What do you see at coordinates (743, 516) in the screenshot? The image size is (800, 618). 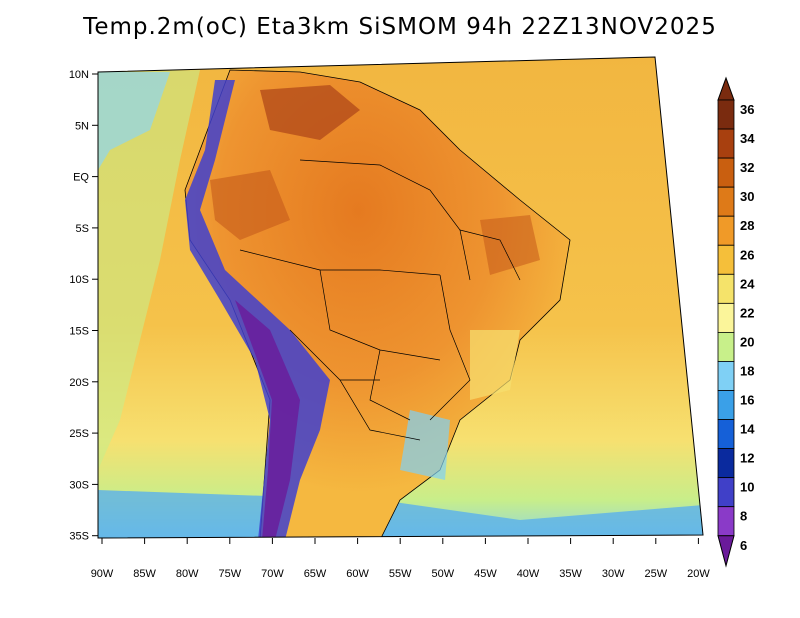 I see `colorbar-label: 8` at bounding box center [743, 516].